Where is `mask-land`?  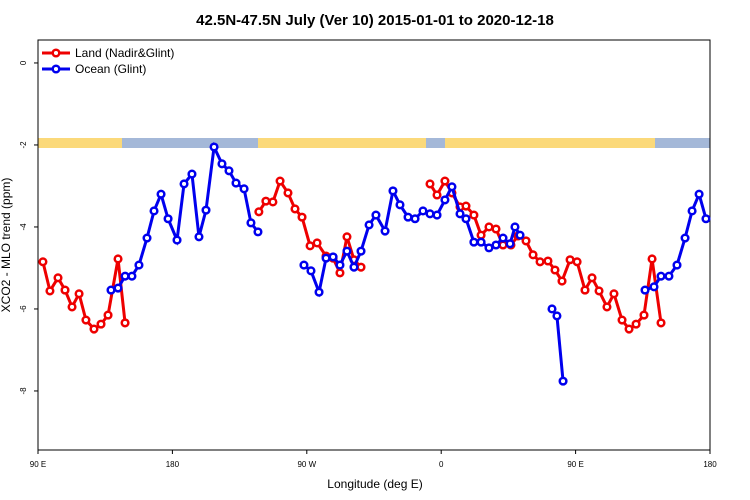
mask-land is located at coordinates (80, 143).